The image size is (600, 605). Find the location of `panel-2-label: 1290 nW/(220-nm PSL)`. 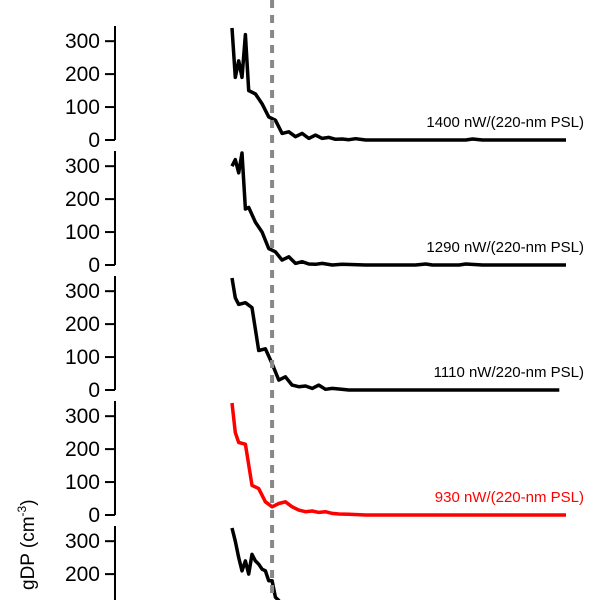

panel-2-label: 1290 nW/(220-nm PSL) is located at coordinates (505, 247).